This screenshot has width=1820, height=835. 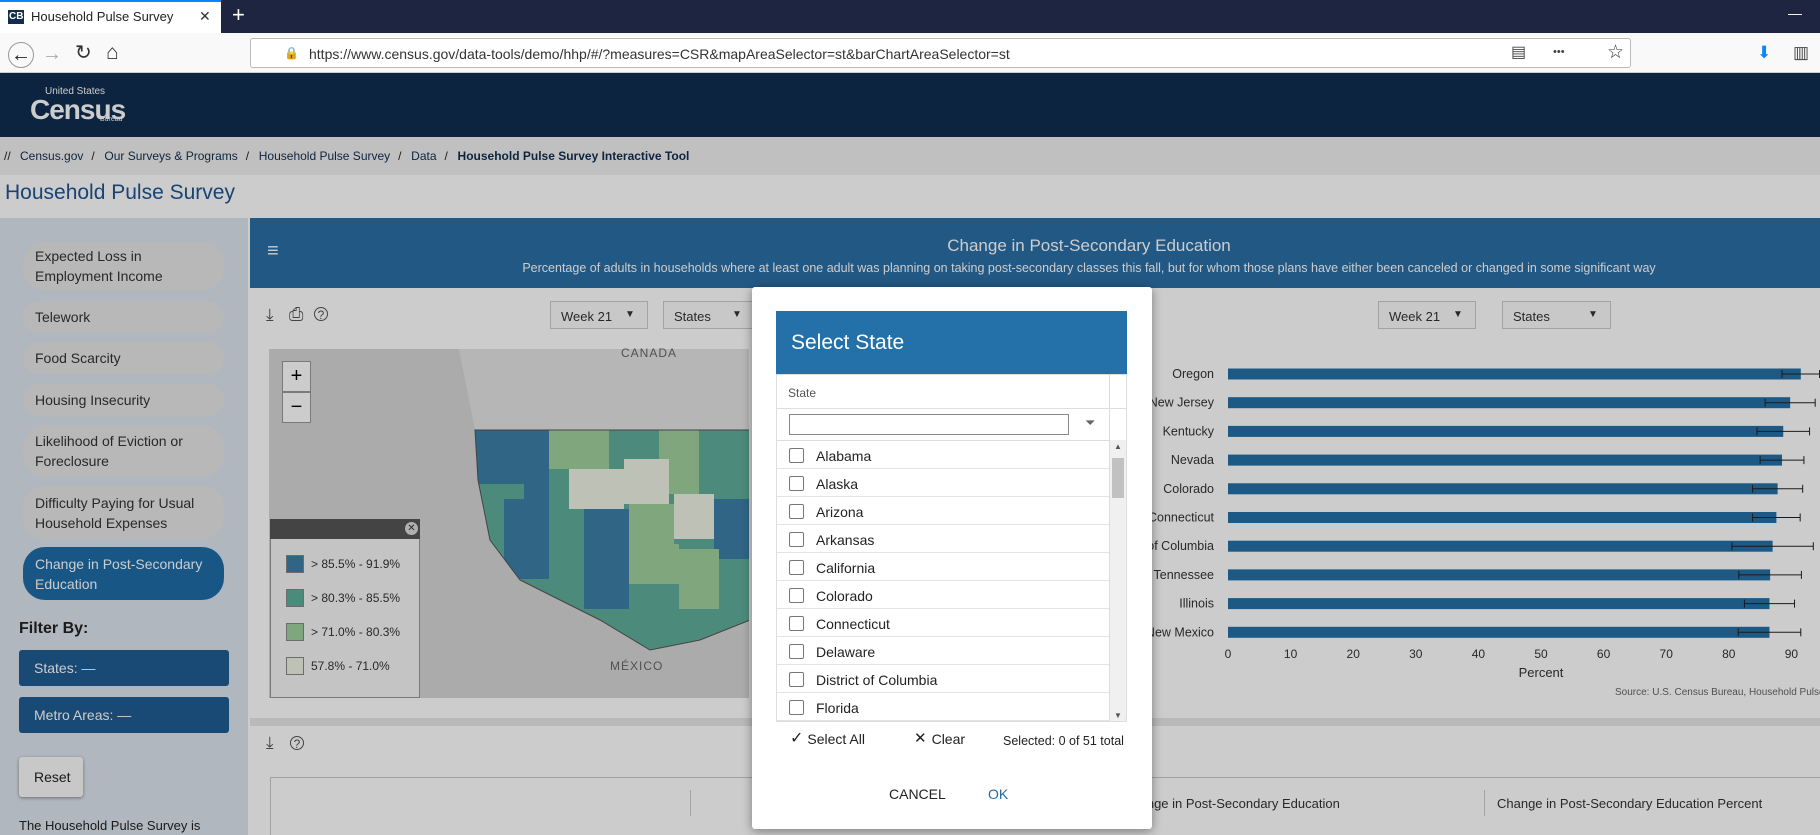 I want to click on state-row: Florida, so click(x=943, y=707).